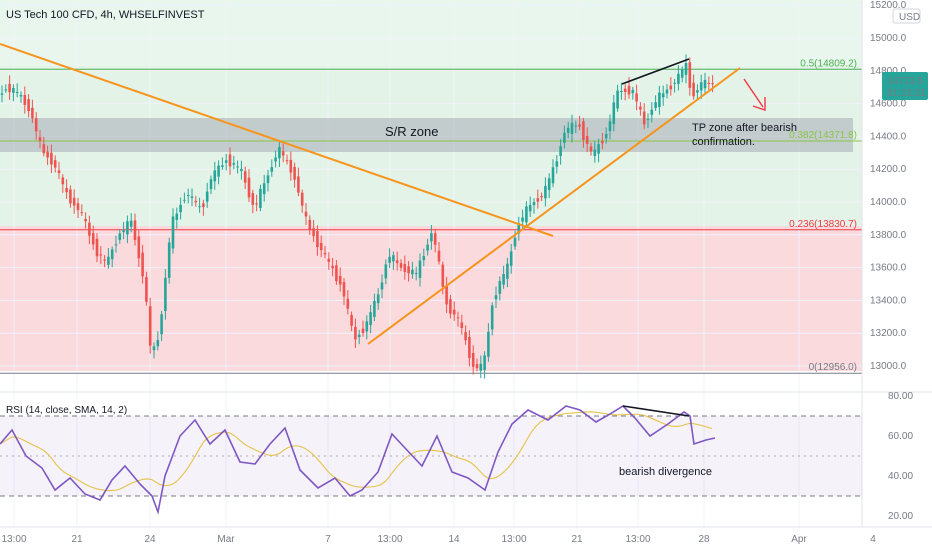 This screenshot has height=550, width=932. What do you see at coordinates (655, 71) in the screenshot?
I see `divergence-line-price` at bounding box center [655, 71].